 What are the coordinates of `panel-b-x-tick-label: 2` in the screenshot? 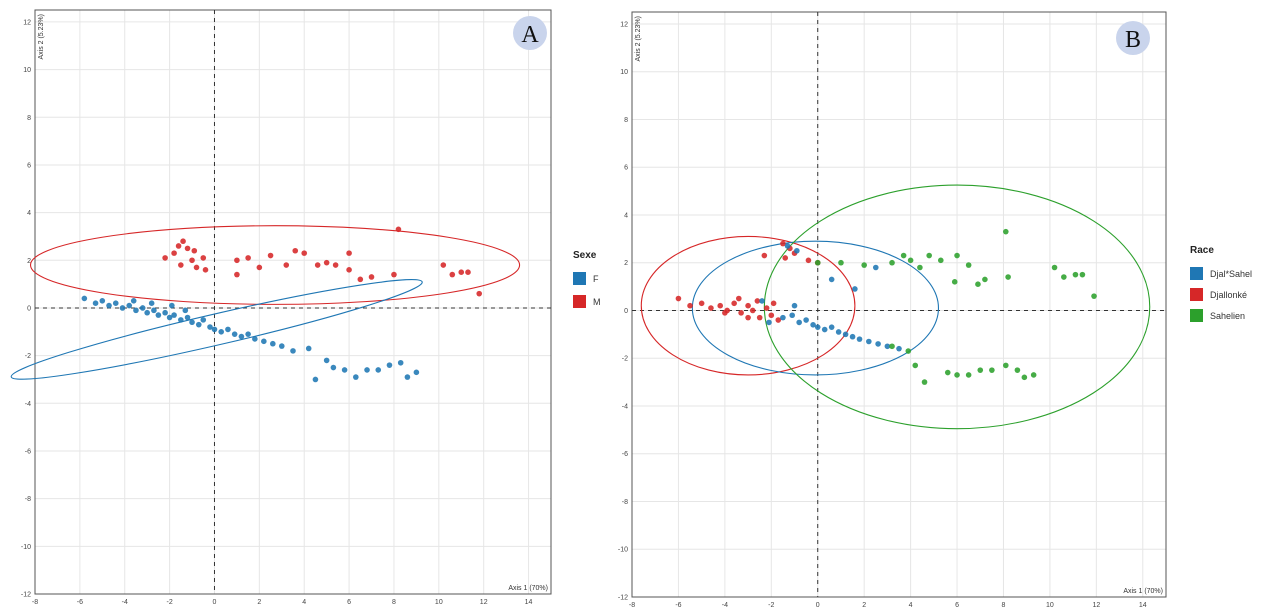 It's located at (864, 605).